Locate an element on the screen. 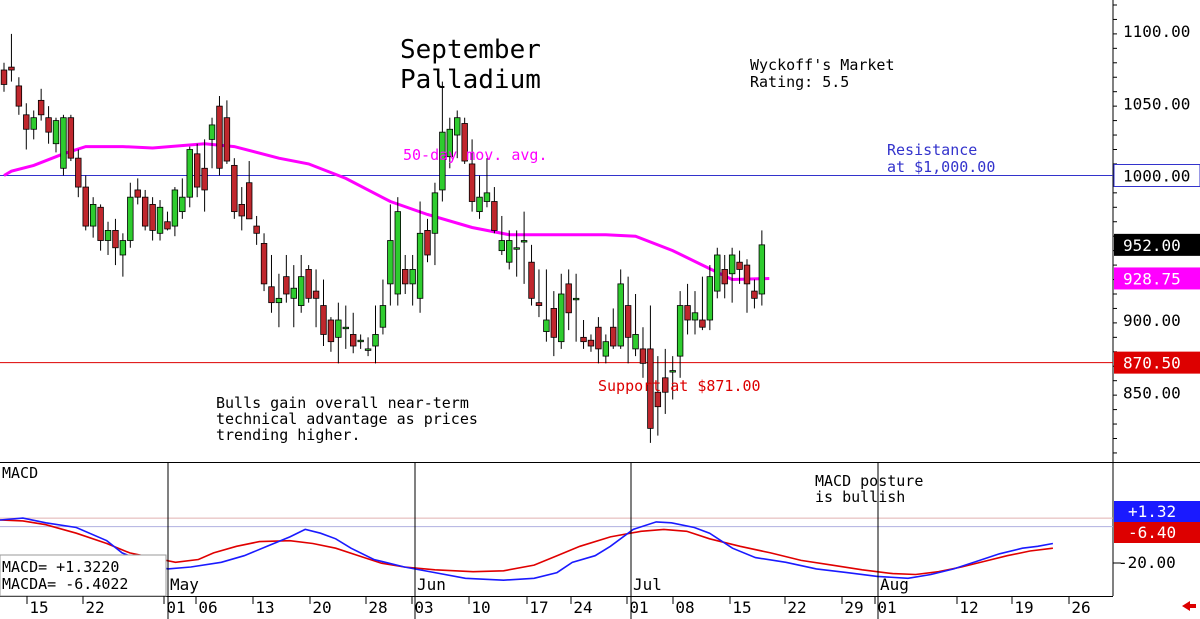  macd-floor-label: -20.00 is located at coordinates (1147, 562).